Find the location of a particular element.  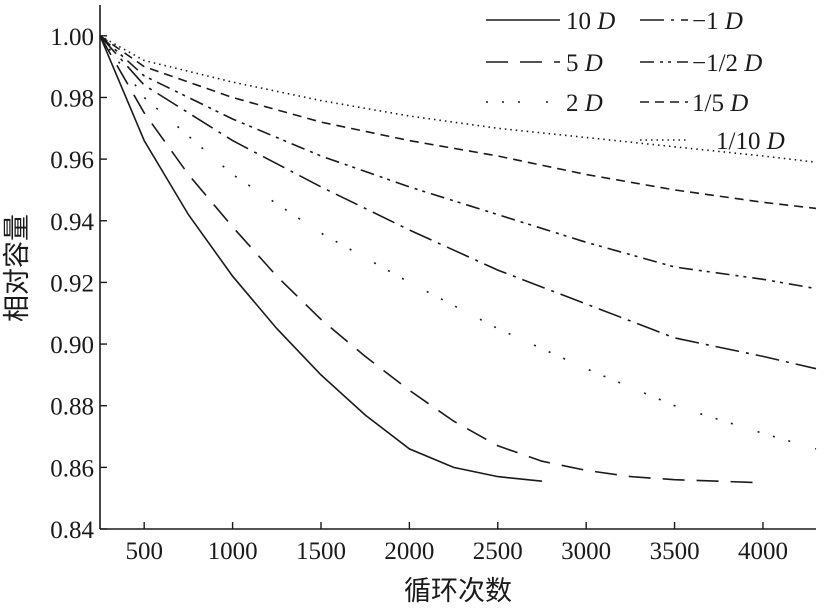

legend: 10 D 5 D 2 D −1 D −1/2 D 1/5 D 1/10 D is located at coordinates (635, 81).